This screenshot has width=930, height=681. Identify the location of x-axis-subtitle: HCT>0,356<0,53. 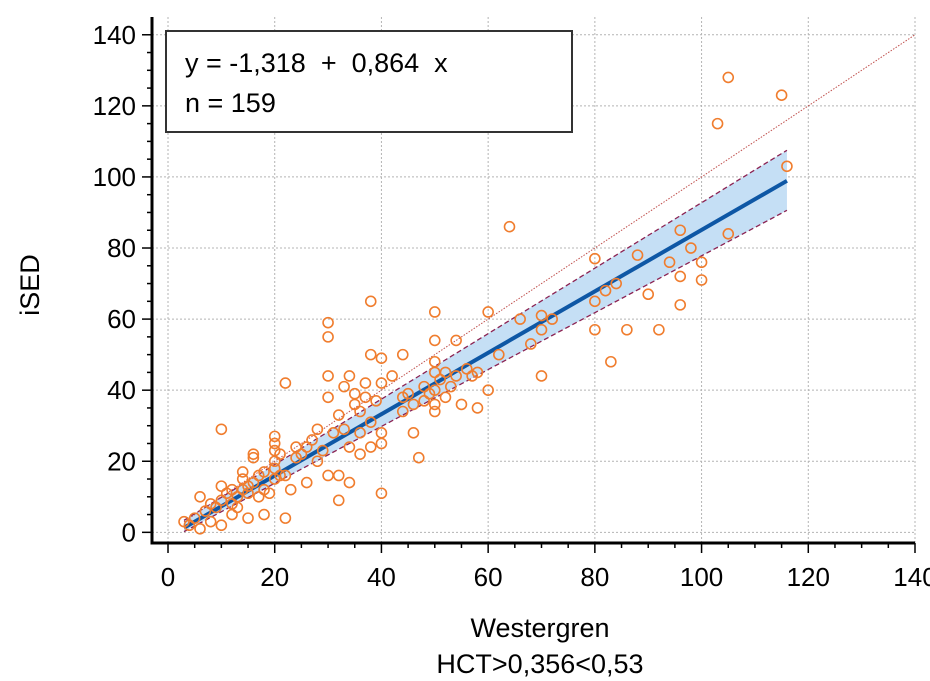
(539, 664).